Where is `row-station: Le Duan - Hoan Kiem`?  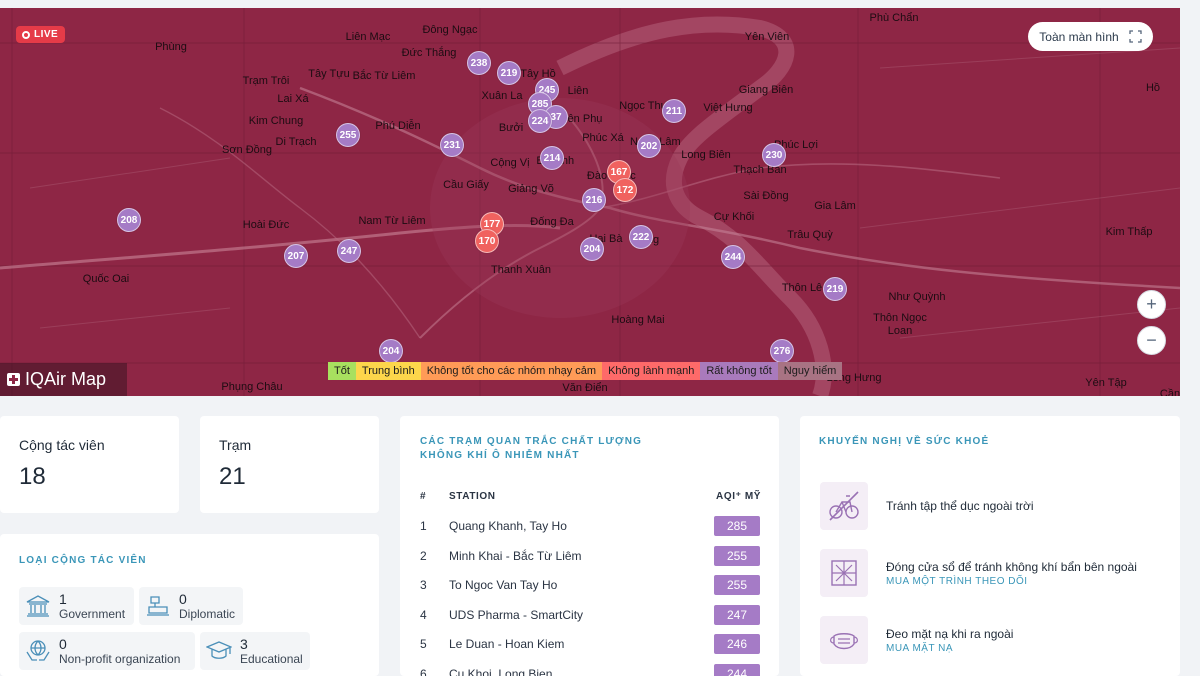
row-station: Le Duan - Hoan Kiem is located at coordinates (507, 644).